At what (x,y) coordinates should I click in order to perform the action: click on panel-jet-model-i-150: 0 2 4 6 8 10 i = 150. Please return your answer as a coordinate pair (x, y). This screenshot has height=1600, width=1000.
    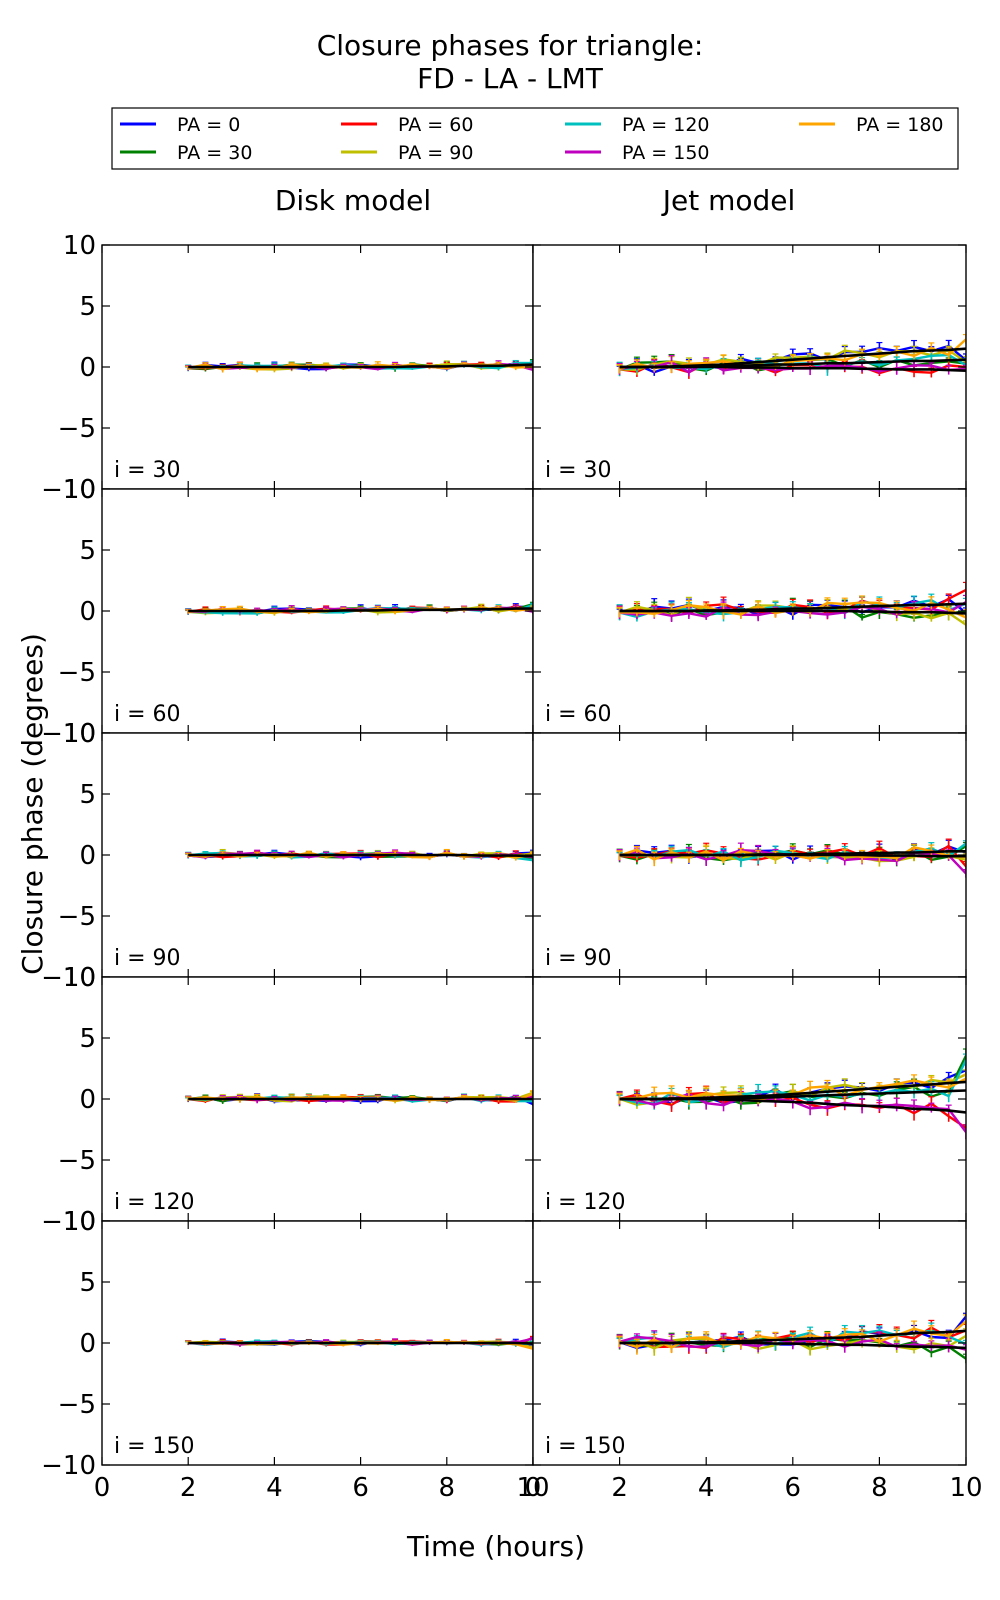
    Looking at the image, I should click on (754, 1361).